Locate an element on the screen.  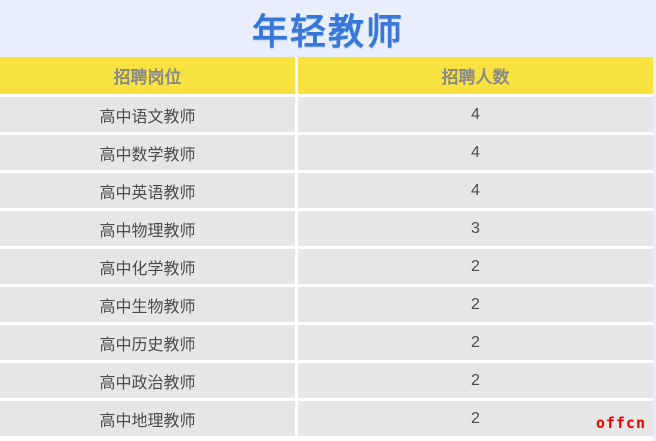
table-row: 高中语文教师 4 is located at coordinates (326, 114).